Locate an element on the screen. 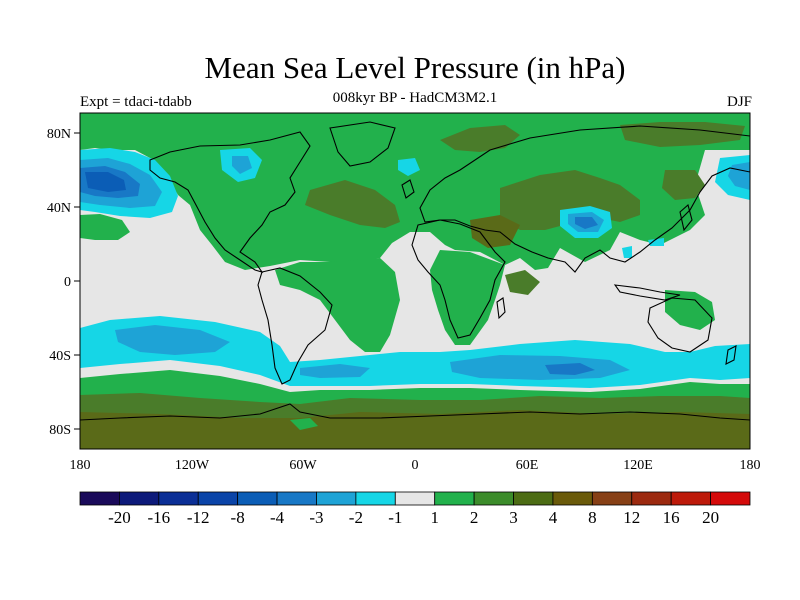  north-america-coastline is located at coordinates (230, 202).